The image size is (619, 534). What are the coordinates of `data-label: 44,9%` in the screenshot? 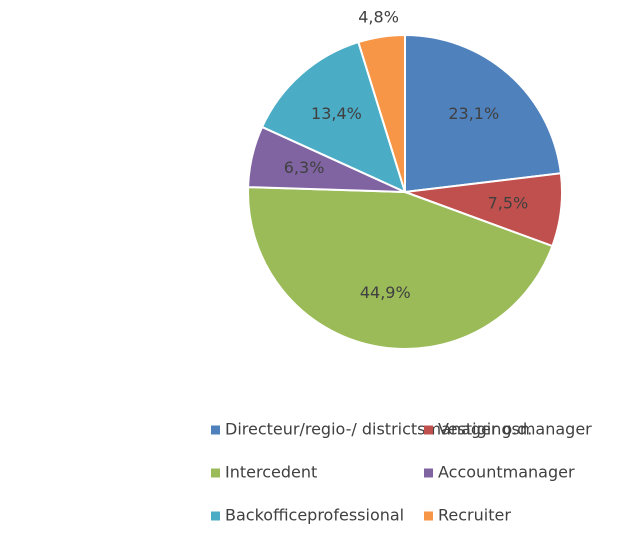 It's located at (385, 292).